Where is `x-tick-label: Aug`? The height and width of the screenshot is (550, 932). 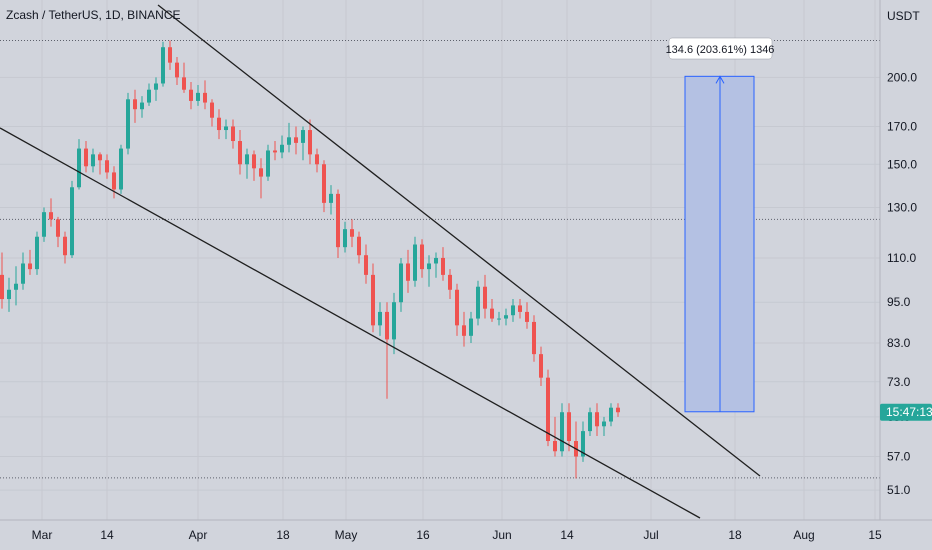
x-tick-label: Aug is located at coordinates (803, 535).